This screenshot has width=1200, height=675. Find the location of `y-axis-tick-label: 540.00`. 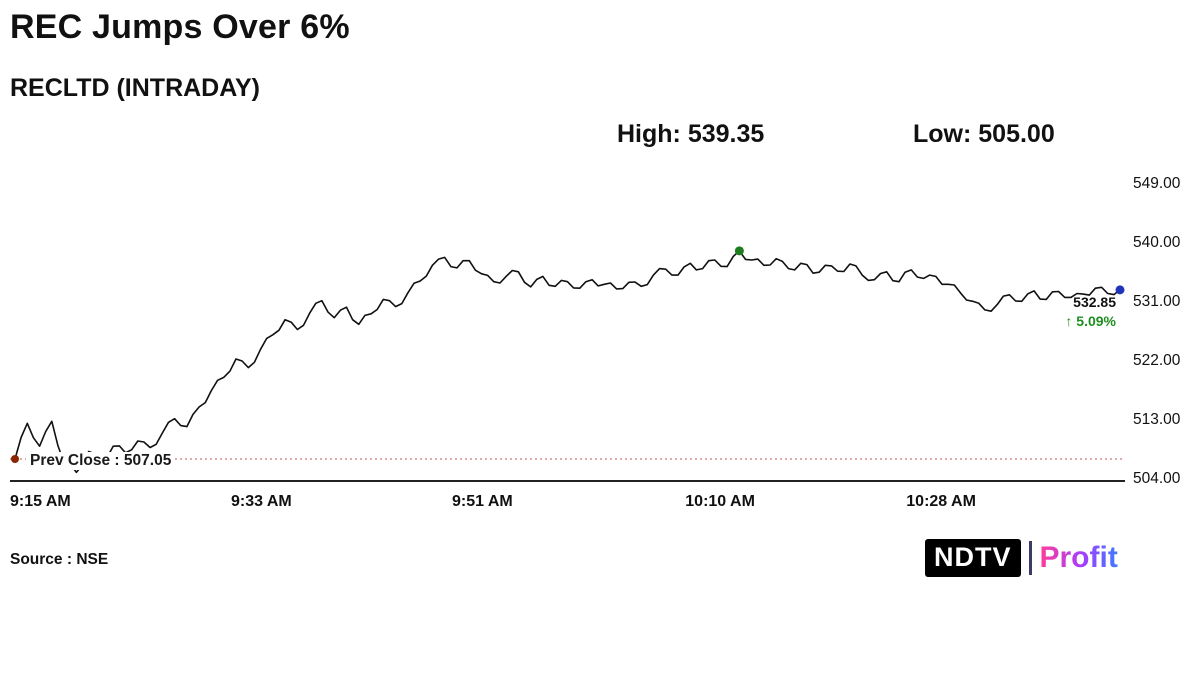

y-axis-tick-label: 540.00 is located at coordinates (1157, 242).